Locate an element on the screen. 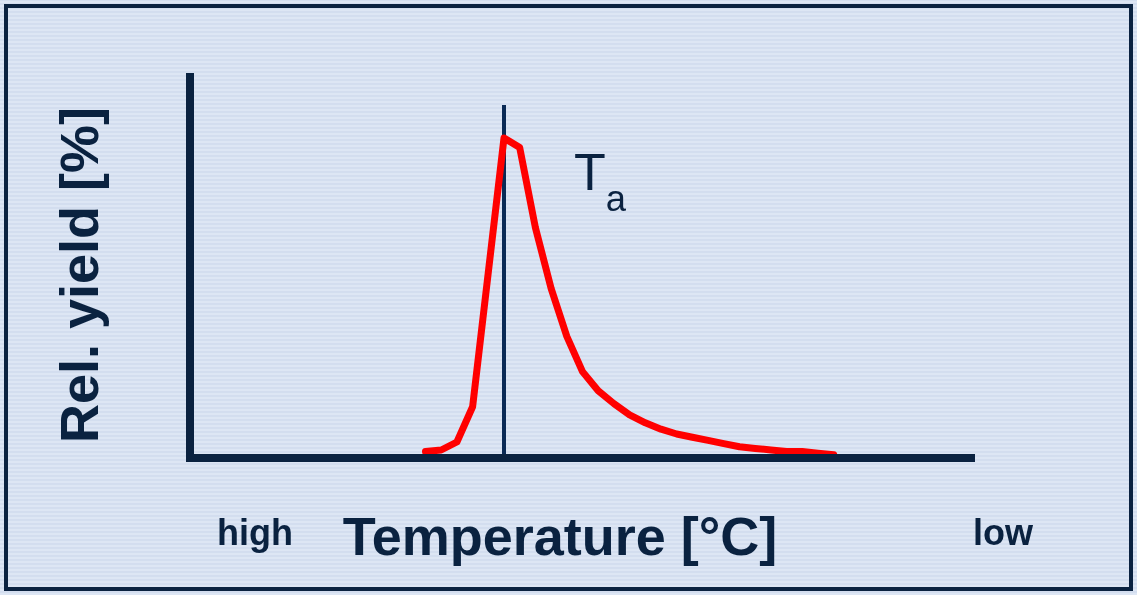  text: low is located at coordinates (1003, 532).